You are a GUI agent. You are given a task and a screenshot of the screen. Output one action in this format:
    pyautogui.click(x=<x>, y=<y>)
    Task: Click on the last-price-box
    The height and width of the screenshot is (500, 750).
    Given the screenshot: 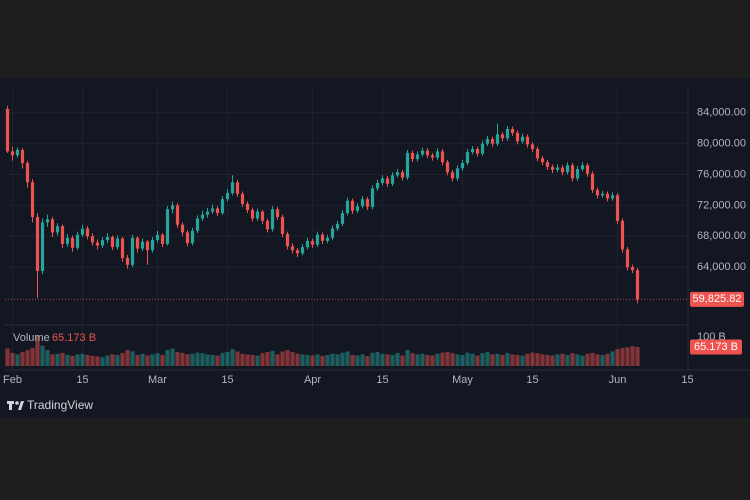 What is the action you would take?
    pyautogui.click(x=717, y=299)
    